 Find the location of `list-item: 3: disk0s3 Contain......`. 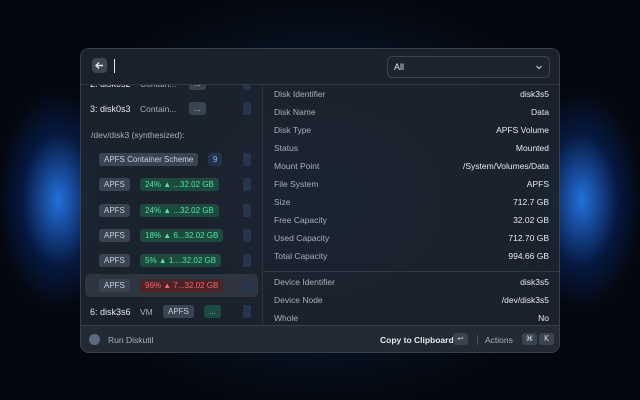

list-item: 3: disk0s3 Contain...... is located at coordinates (171, 108).